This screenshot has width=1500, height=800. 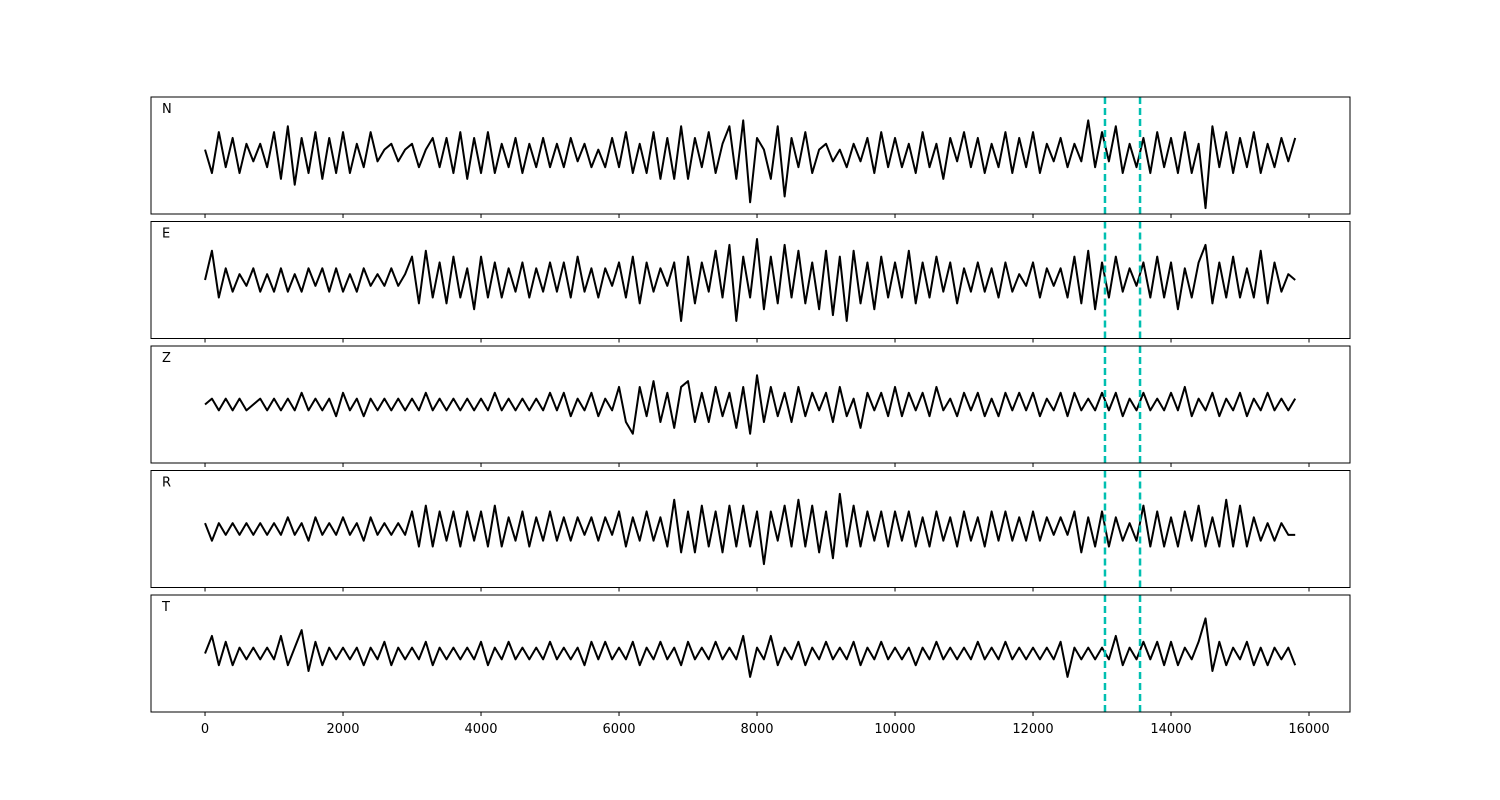 I want to click on x-tick-label: 6000, so click(x=618, y=729).